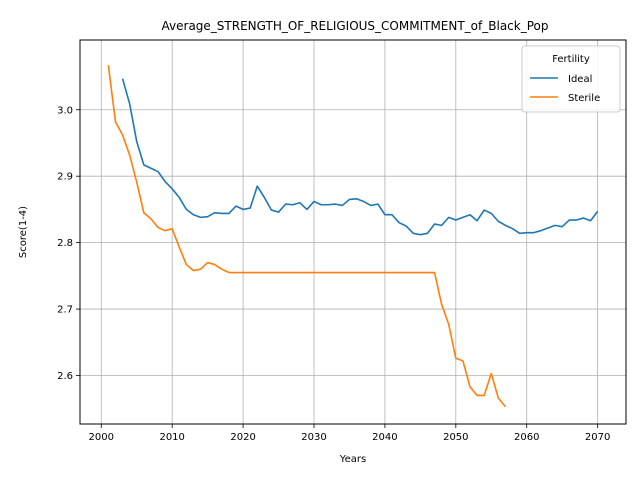 Image resolution: width=640 pixels, height=480 pixels. What do you see at coordinates (65, 110) in the screenshot?
I see `y-tick-label: 3.0` at bounding box center [65, 110].